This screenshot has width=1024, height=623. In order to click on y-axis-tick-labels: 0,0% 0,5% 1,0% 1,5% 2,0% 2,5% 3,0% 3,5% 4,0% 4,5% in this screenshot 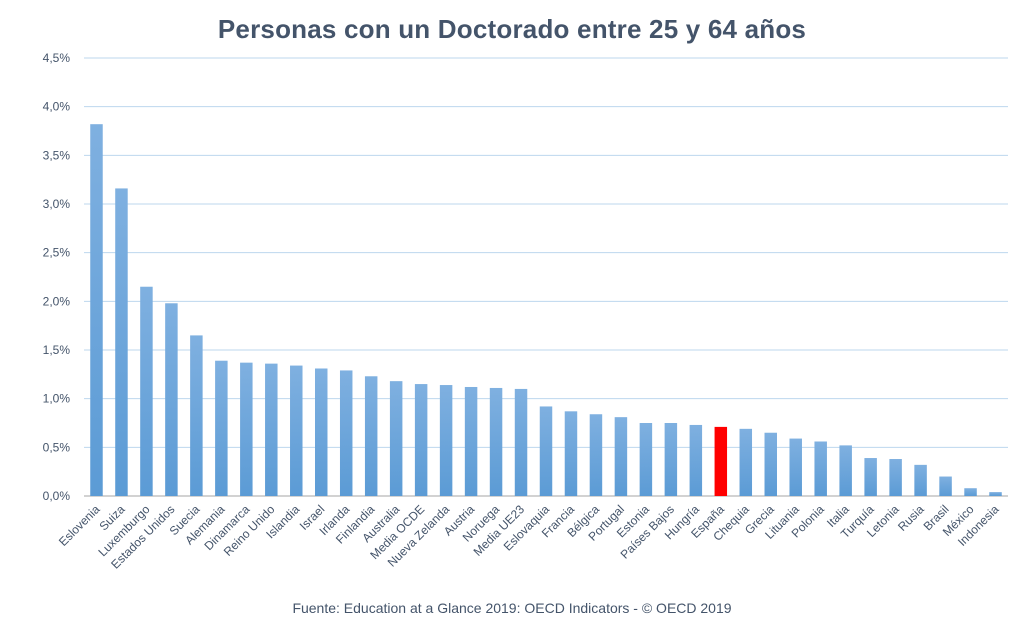, I will do `click(57, 277)`.